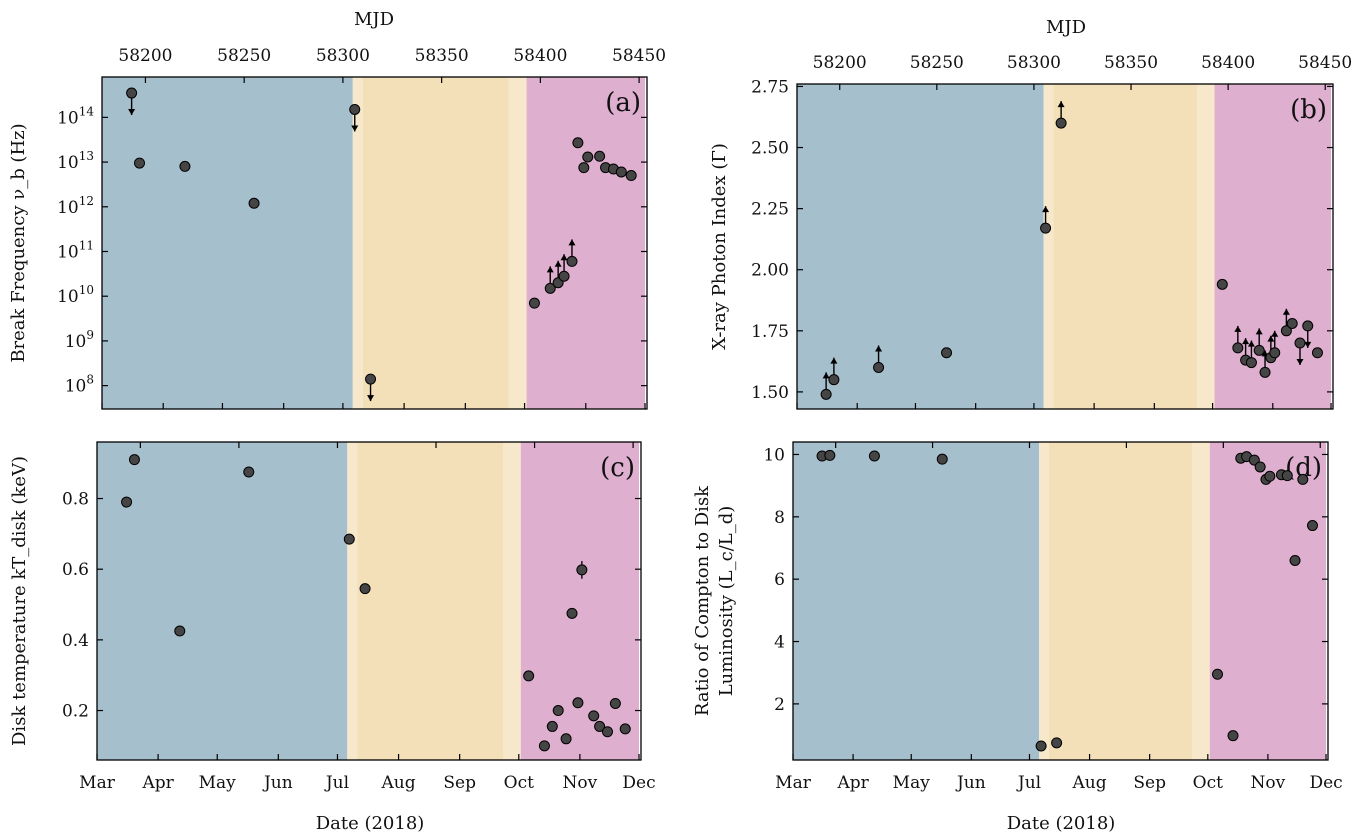 The height and width of the screenshot is (835, 1366). What do you see at coordinates (852, 783) in the screenshot?
I see `month-tick-label: Apr` at bounding box center [852, 783].